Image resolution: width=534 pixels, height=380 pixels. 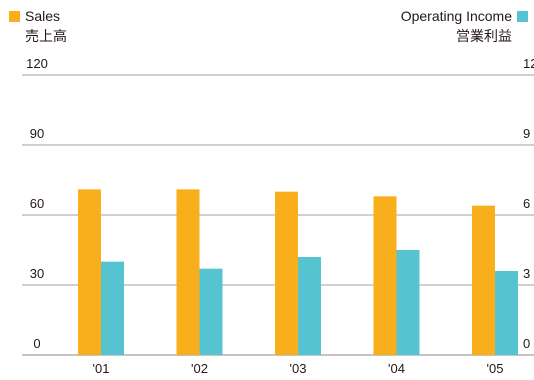 What do you see at coordinates (36, 343) in the screenshot?
I see `y-tick-label-left: 0` at bounding box center [36, 343].